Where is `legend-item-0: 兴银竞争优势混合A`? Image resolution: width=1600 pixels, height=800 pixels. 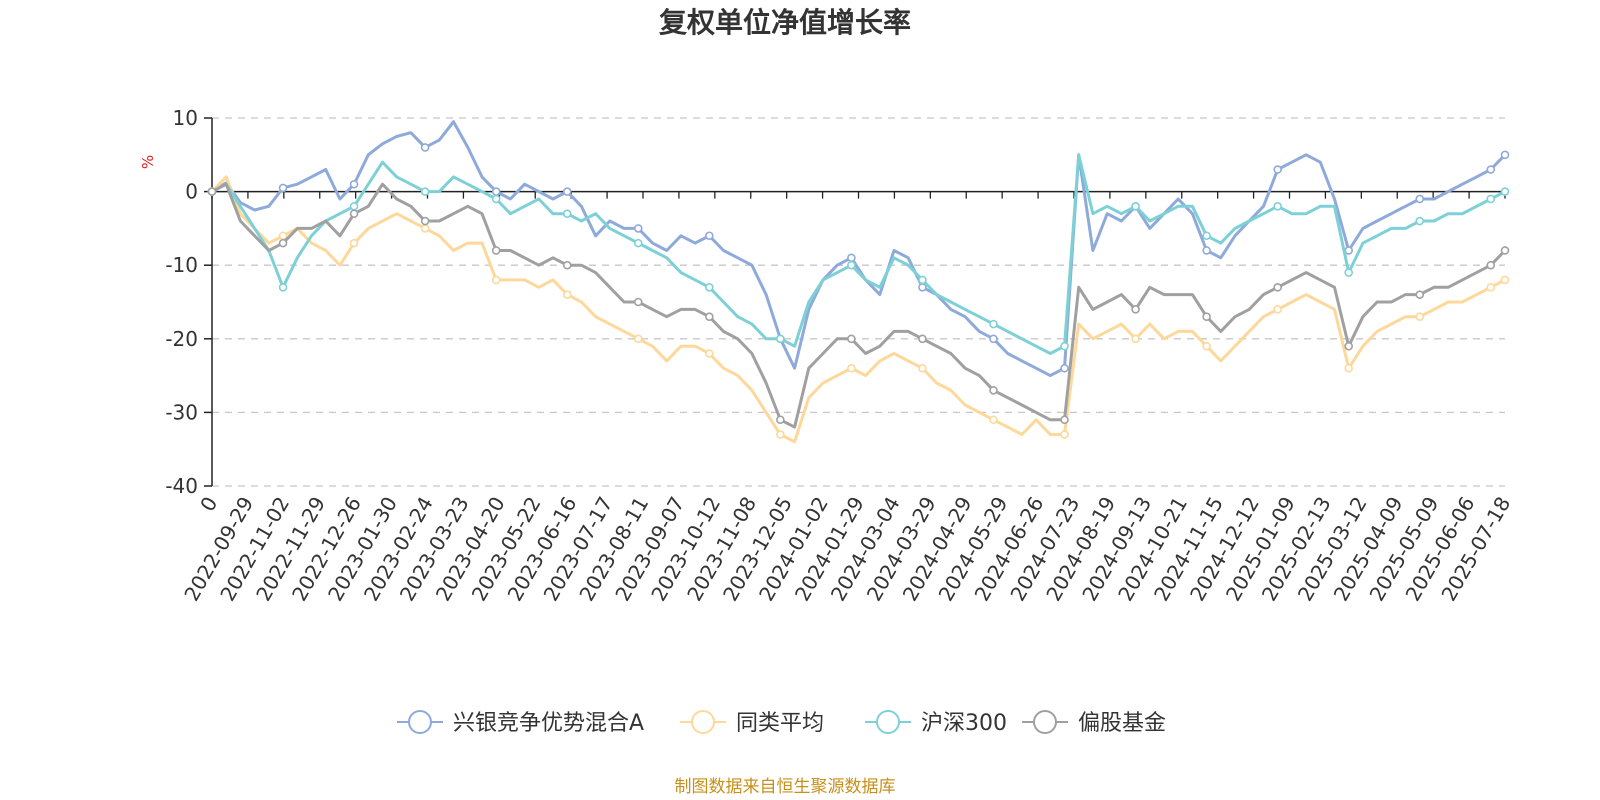 legend-item-0: 兴银竞争优势混合A is located at coordinates (520, 723).